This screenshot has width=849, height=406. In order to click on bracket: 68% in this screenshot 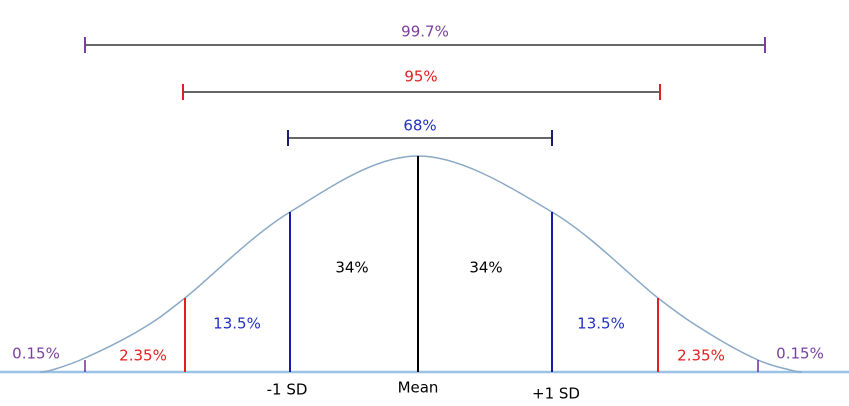, I will do `click(420, 131)`.